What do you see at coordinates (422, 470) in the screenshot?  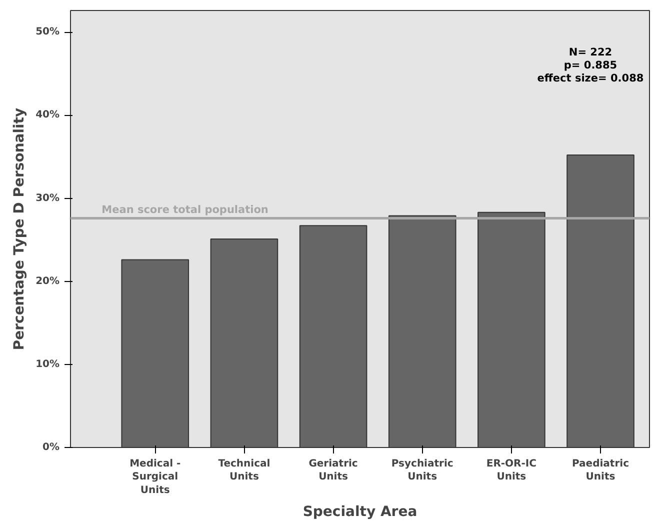 I see `x-tick-label: Psychiatric Units` at bounding box center [422, 470].